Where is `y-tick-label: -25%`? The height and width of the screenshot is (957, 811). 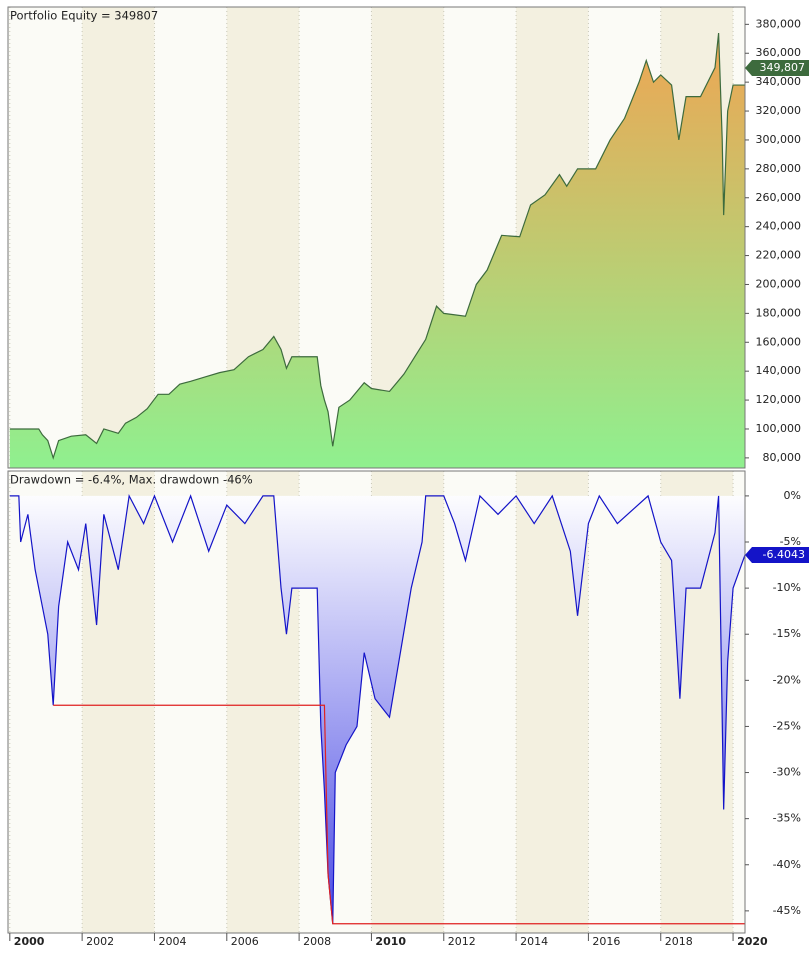 y-tick-label: -25% is located at coordinates (787, 725).